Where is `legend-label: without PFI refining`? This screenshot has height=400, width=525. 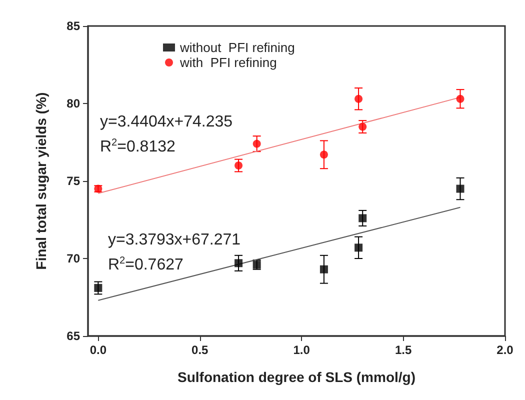
legend-label: without PFI refining is located at coordinates (237, 47).